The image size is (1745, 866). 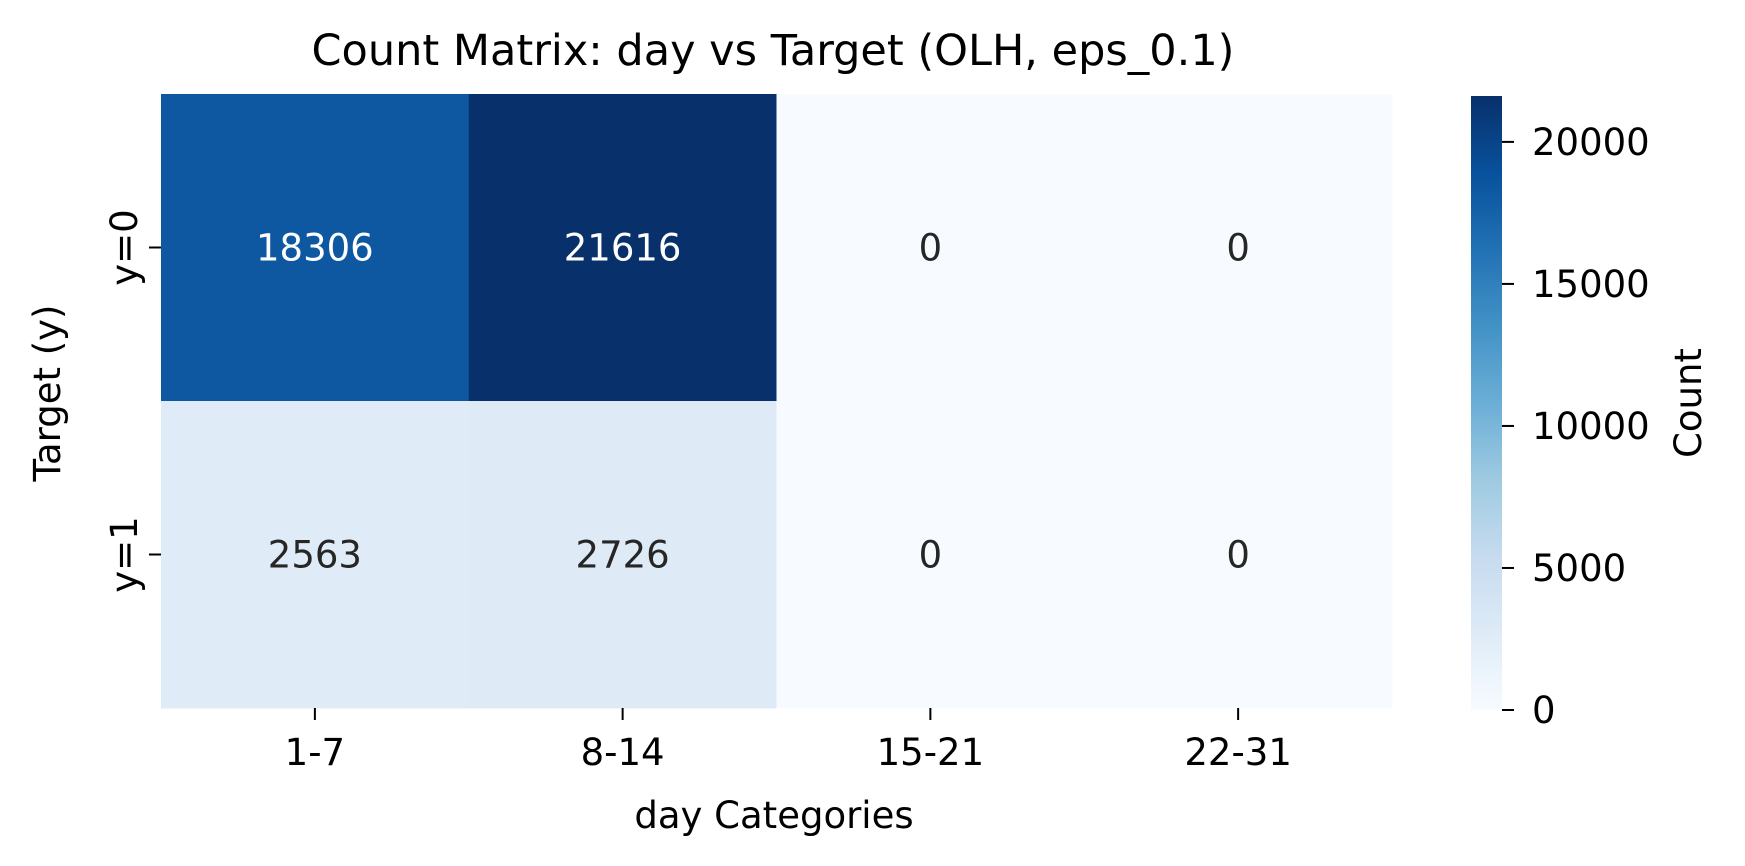 I want to click on x-tick-label-2: 15-21, so click(x=931, y=752).